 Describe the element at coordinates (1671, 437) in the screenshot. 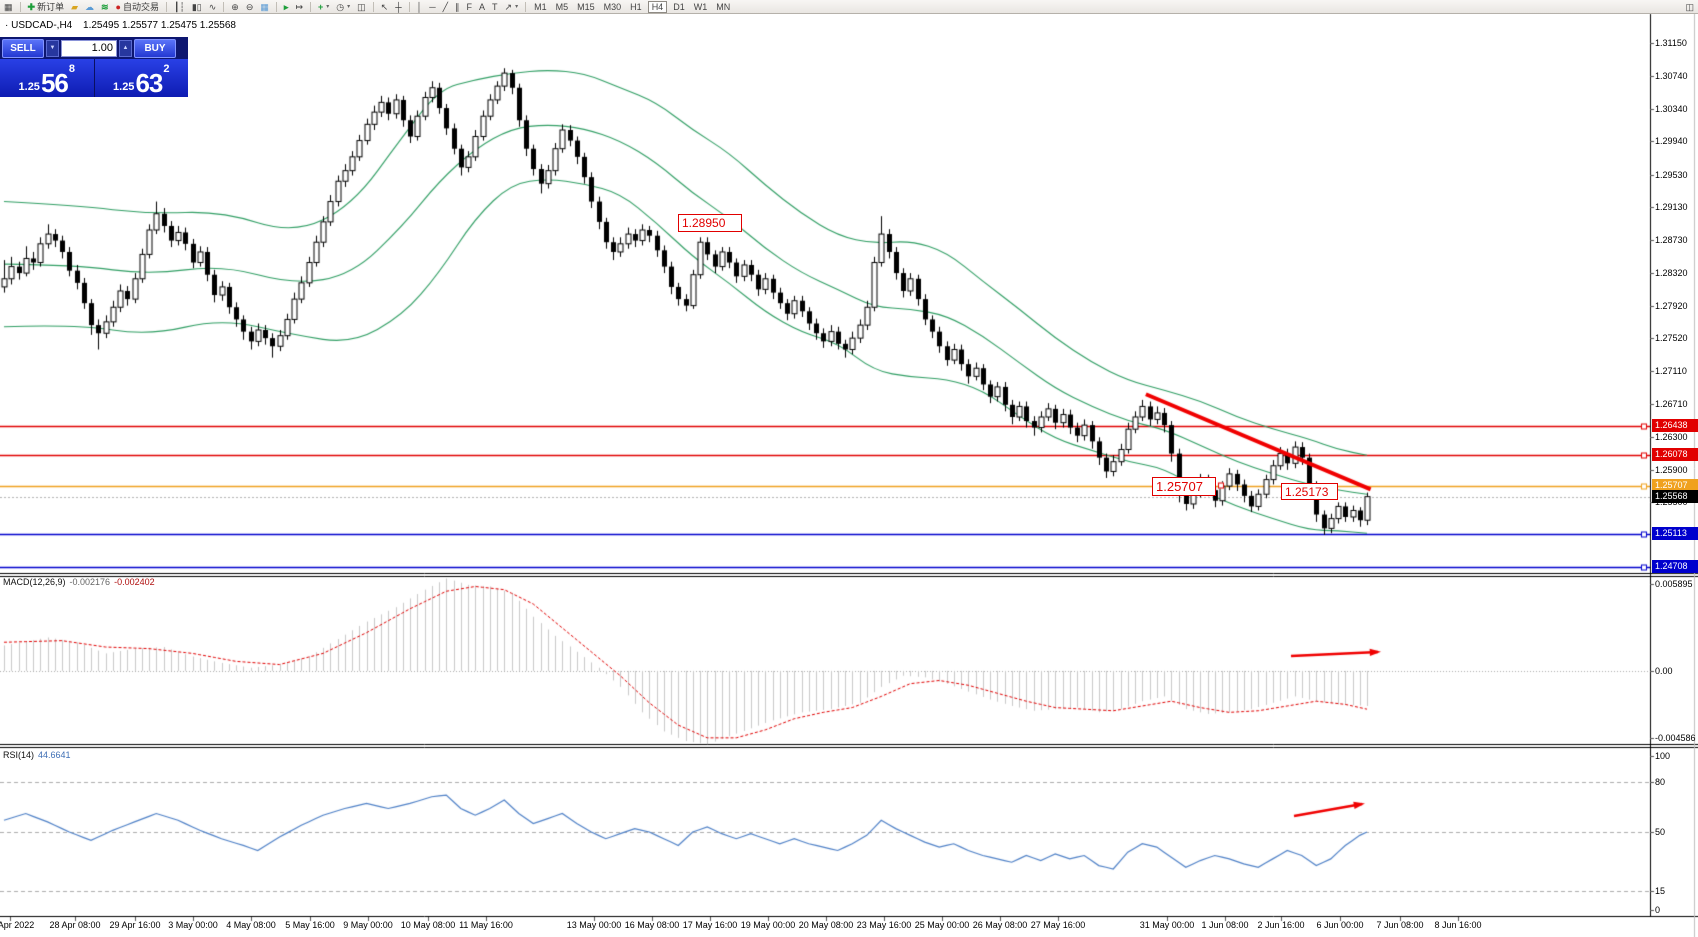

I see `price-tick-label: 1.26300` at that location.